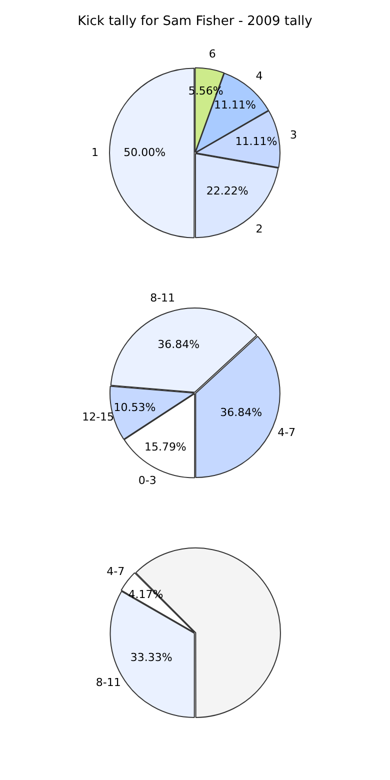 This screenshot has width=390, height=780. What do you see at coordinates (145, 152) in the screenshot?
I see `data-label: 50.00%` at bounding box center [145, 152].